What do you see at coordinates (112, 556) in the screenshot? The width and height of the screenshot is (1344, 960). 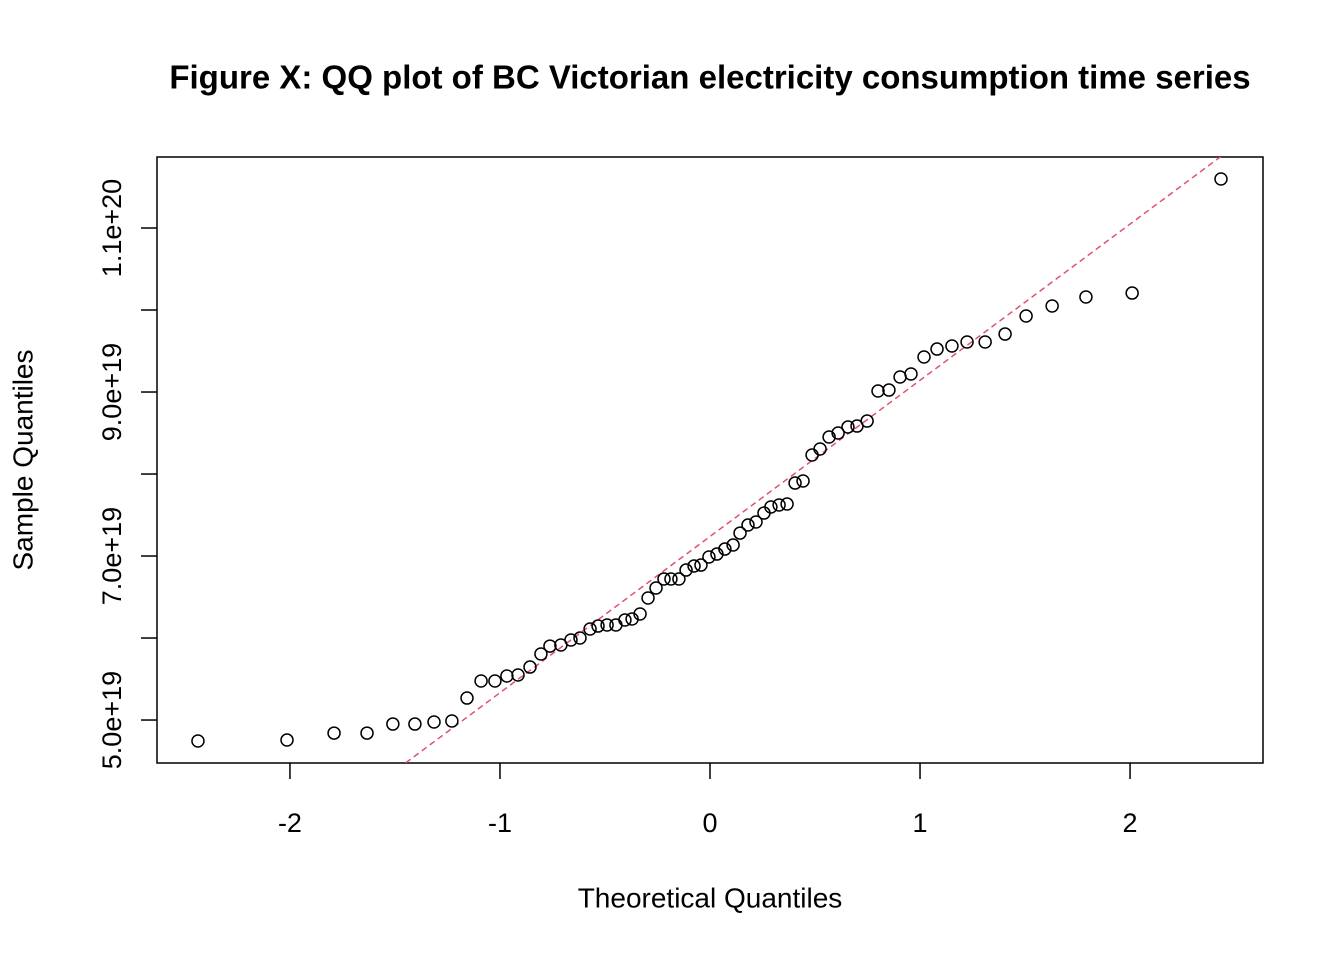 I see `y-tick-label: 7.0e+19` at bounding box center [112, 556].